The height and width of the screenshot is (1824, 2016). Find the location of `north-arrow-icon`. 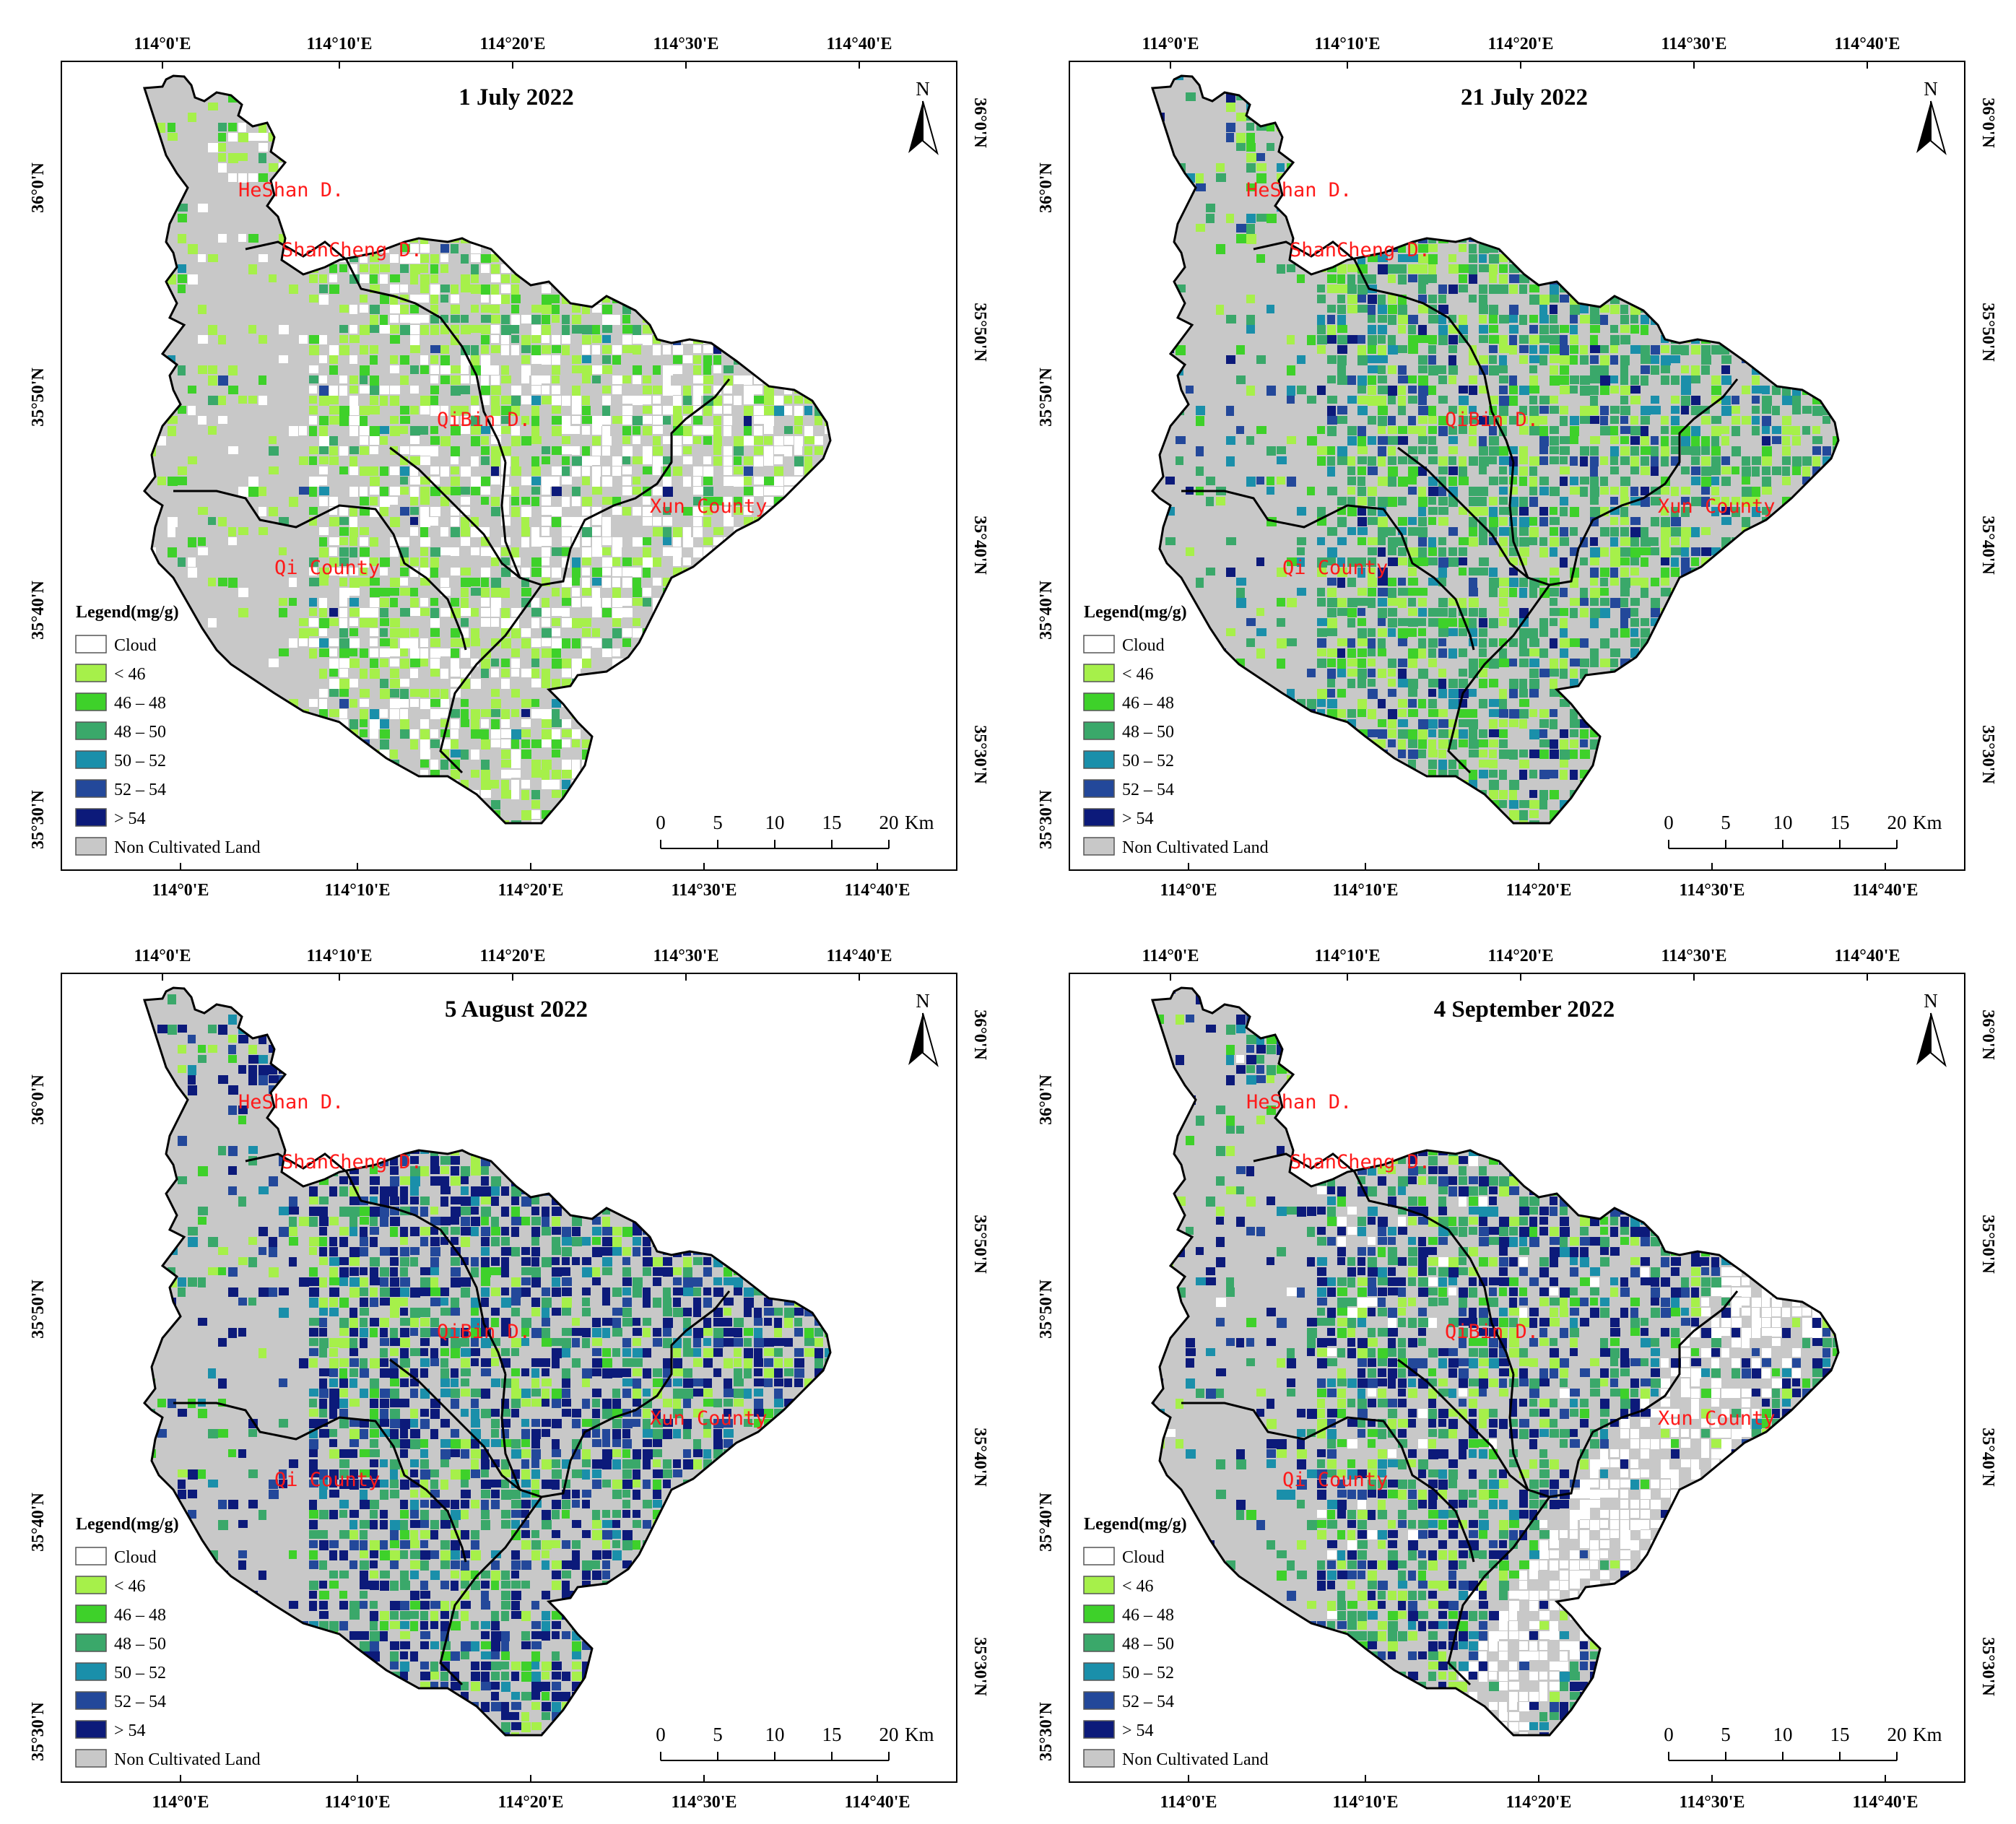

north-arrow-icon is located at coordinates (1931, 1039).